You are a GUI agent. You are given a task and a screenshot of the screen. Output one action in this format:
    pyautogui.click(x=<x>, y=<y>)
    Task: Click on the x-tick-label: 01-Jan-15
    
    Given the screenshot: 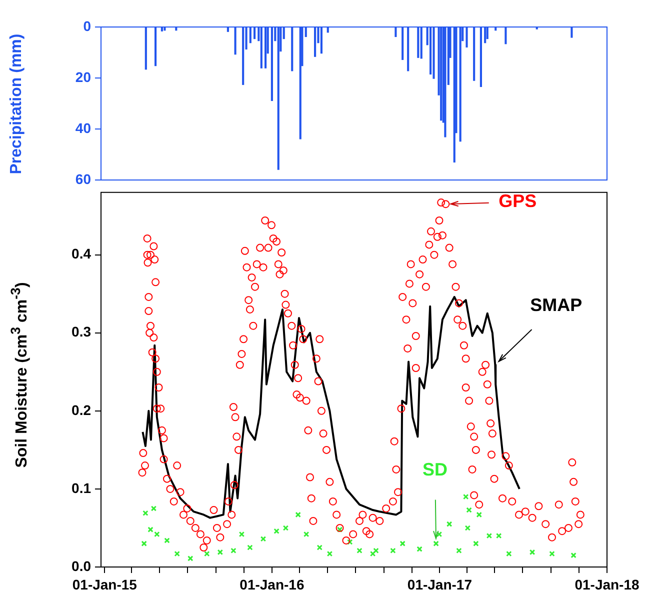 What is the action you would take?
    pyautogui.click(x=105, y=584)
    